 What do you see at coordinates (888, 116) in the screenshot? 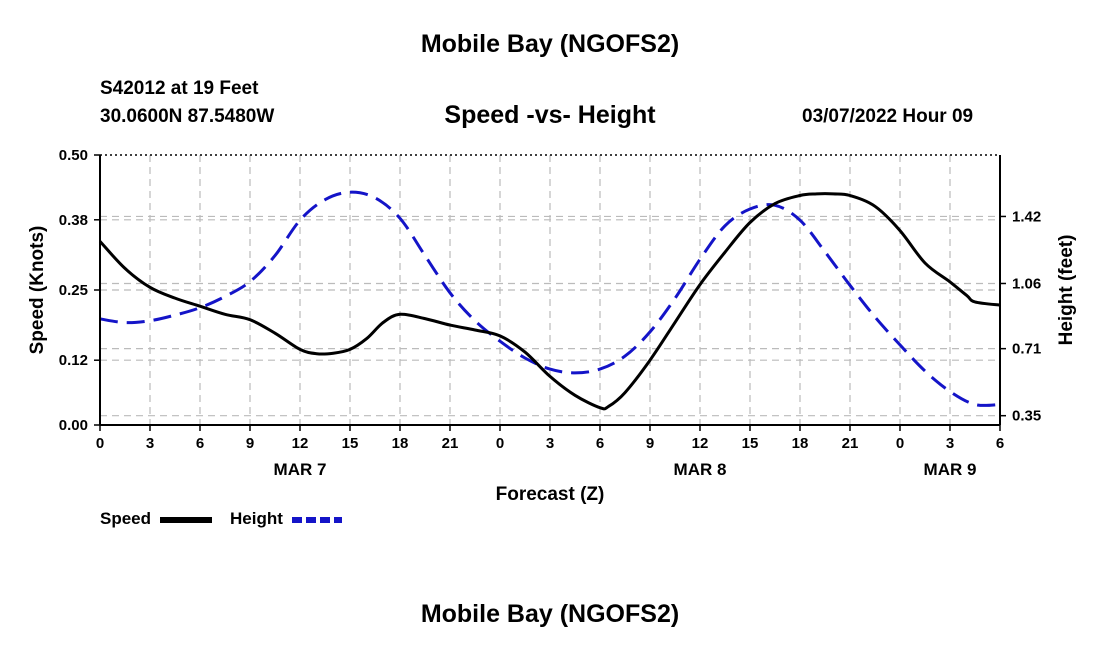
I see `forecast-datetime: 03/07/2022 Hour 09` at bounding box center [888, 116].